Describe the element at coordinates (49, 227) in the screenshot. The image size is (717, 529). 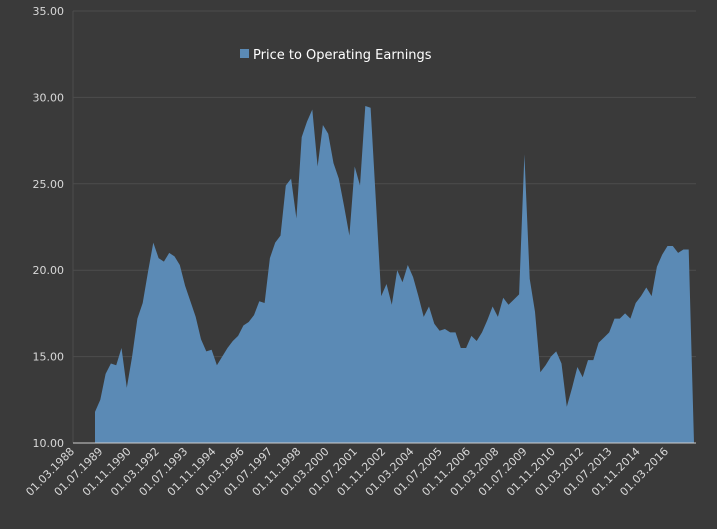
I see `y-axis-tick-labels: 10.00 15.00 20.00 25.00 30.00 35.00` at that location.